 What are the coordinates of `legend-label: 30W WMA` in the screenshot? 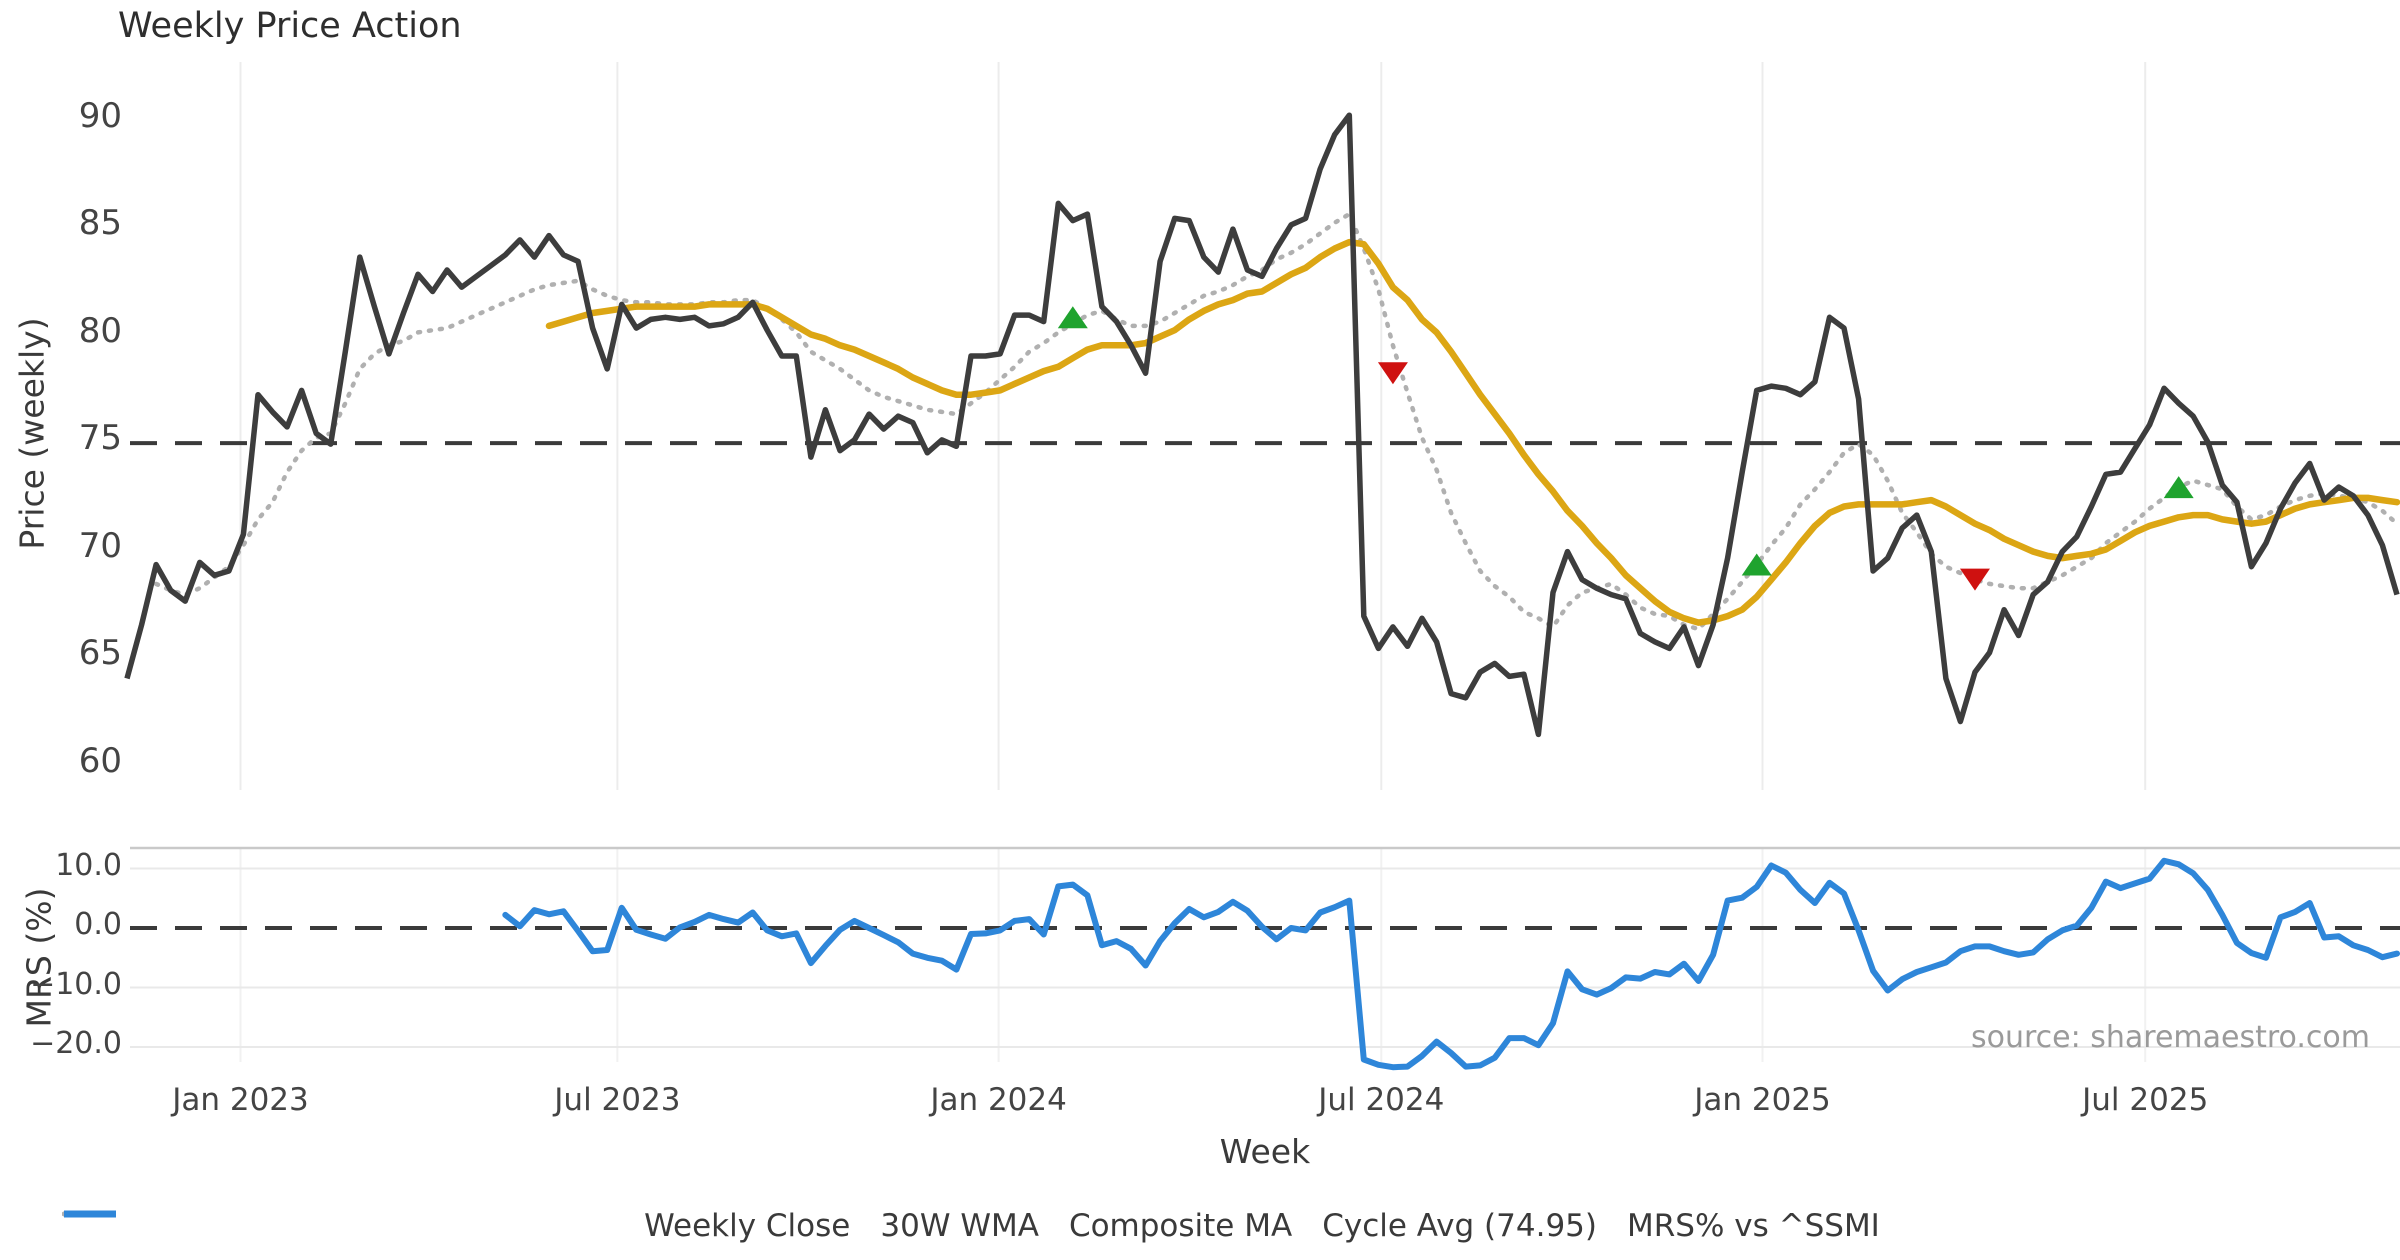 It's located at (959, 1226).